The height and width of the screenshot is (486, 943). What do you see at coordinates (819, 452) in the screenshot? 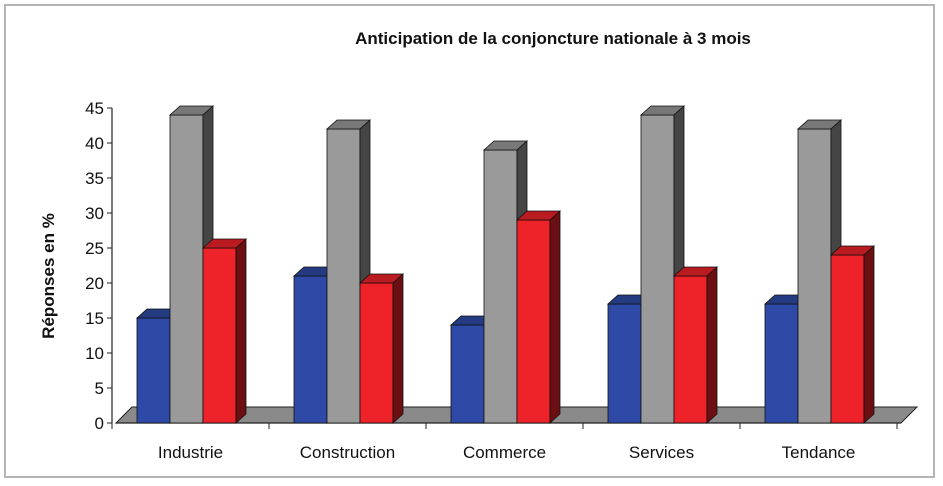
I see `x-category-label: Tendance` at bounding box center [819, 452].